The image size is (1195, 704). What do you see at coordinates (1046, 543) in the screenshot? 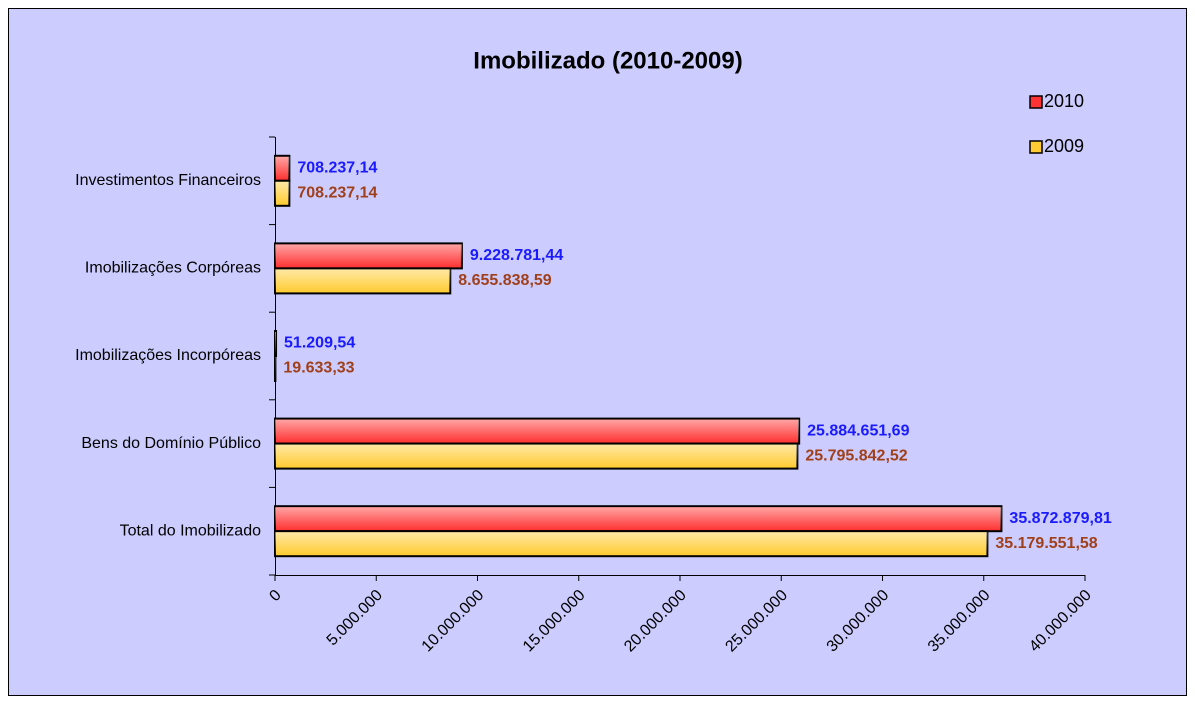
I see `value-label: 35.179.551,58` at bounding box center [1046, 543].